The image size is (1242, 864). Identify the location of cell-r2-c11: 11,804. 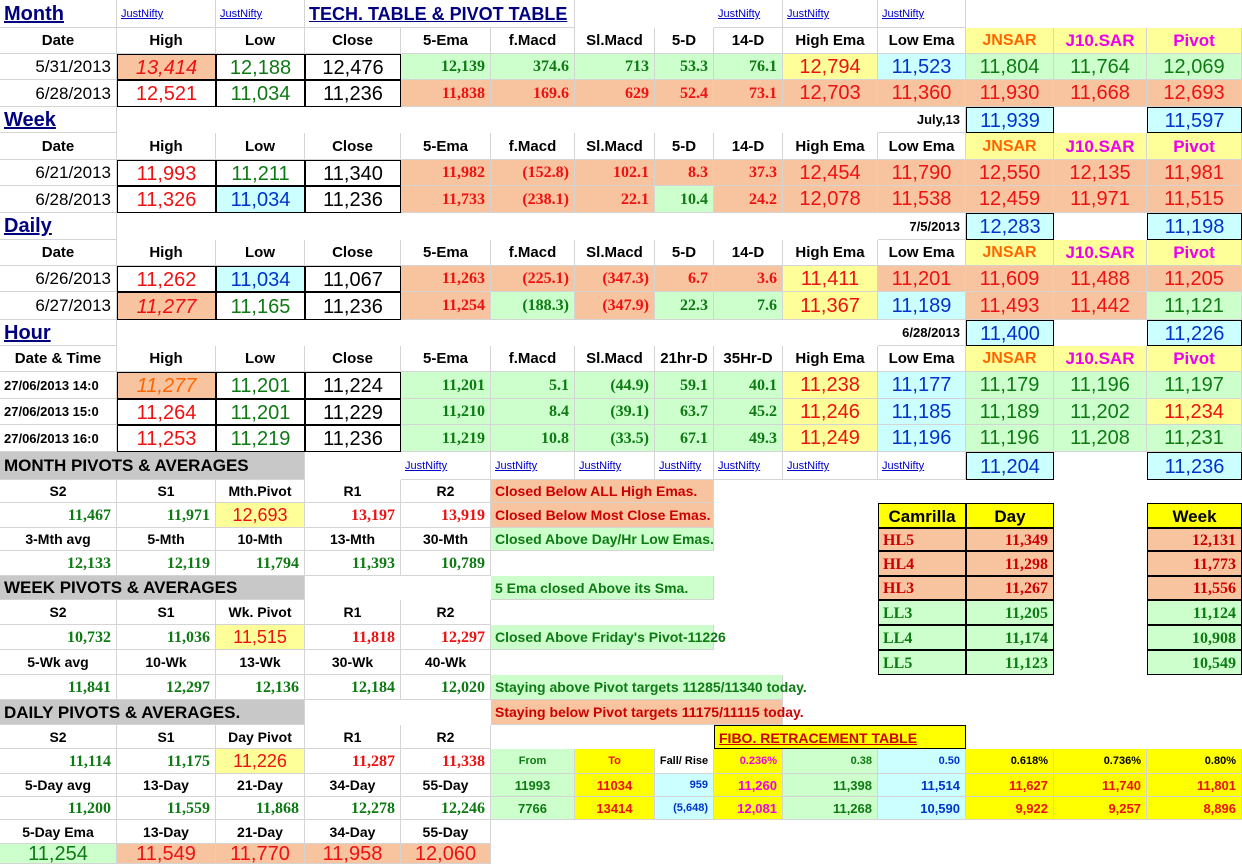
(1010, 67).